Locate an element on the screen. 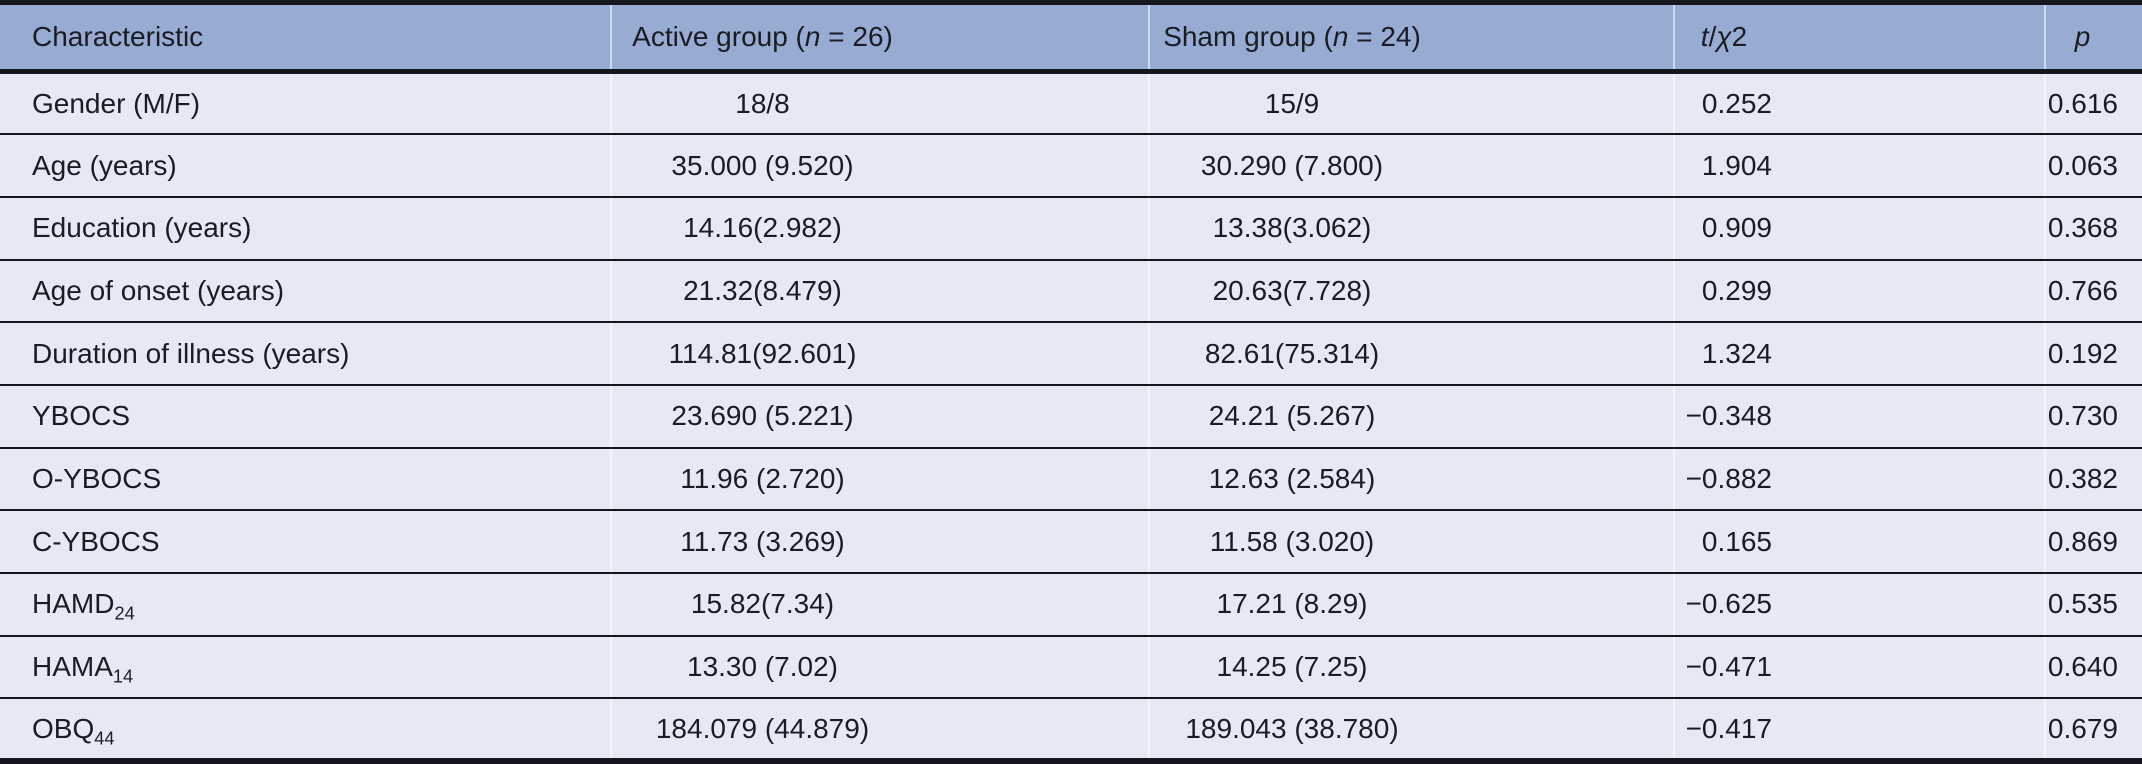 The width and height of the screenshot is (2142, 764). p-value-cell: 0.640 is located at coordinates (2093, 667).